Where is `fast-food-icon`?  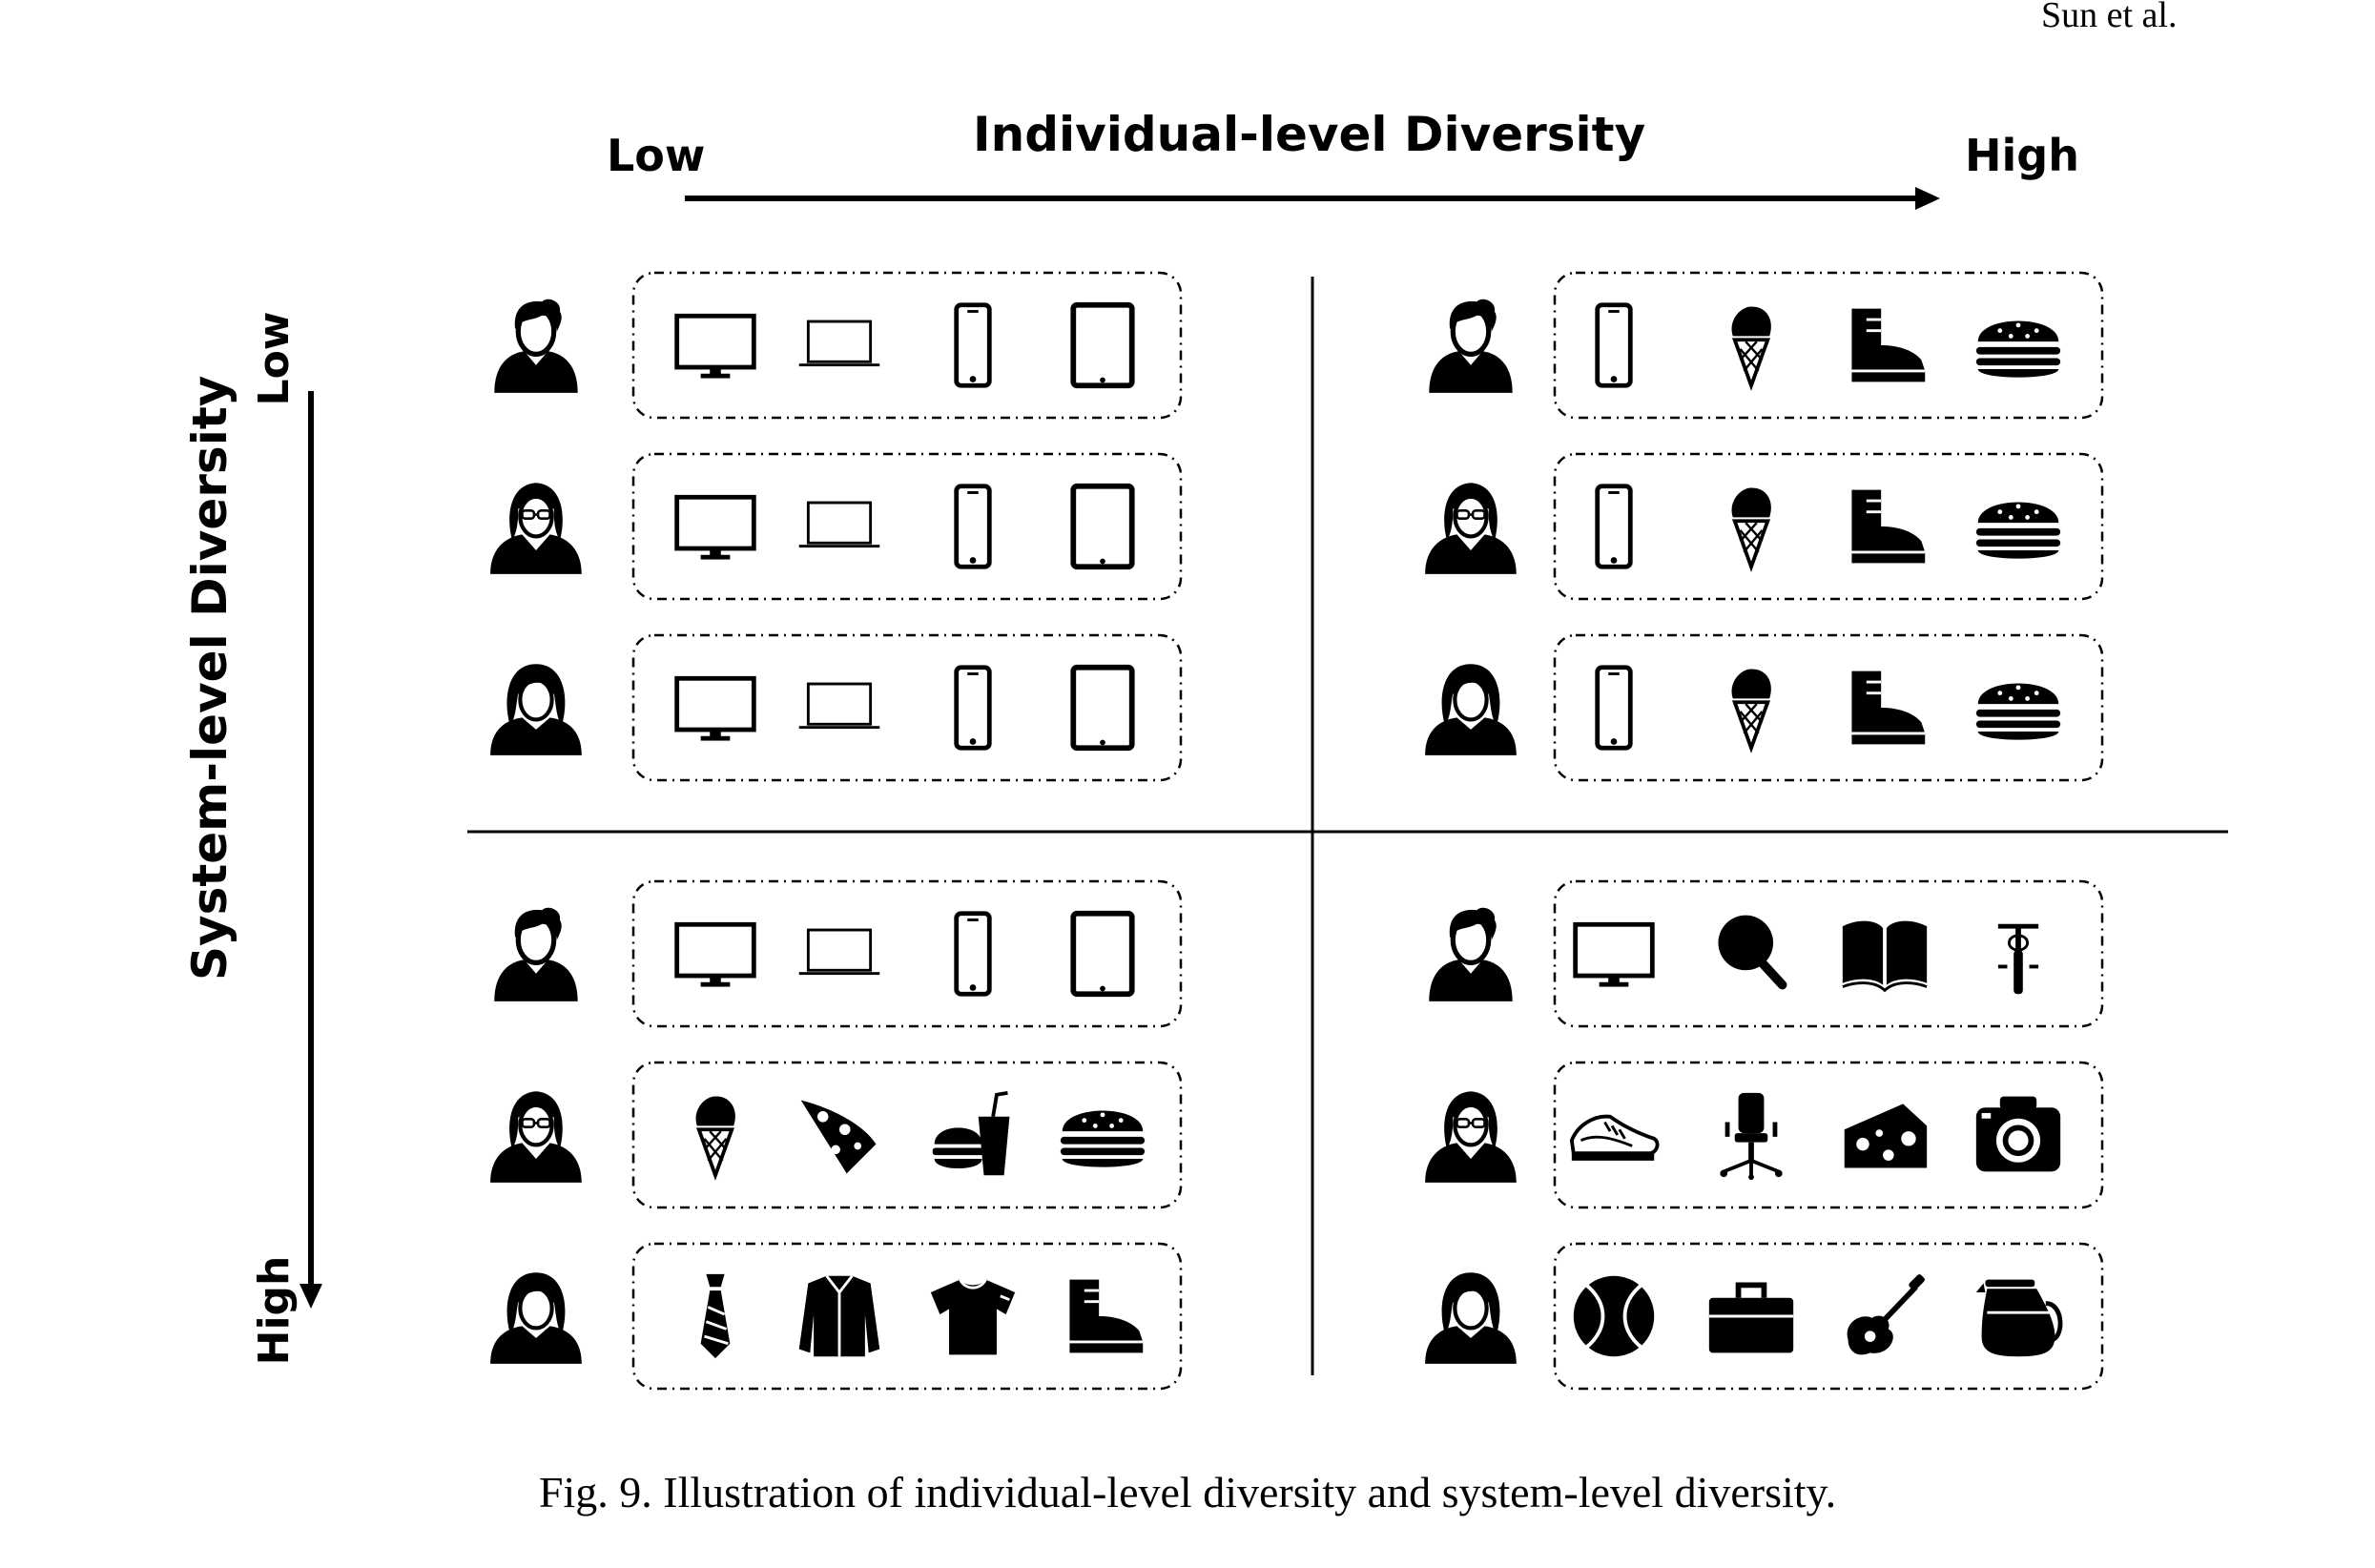
fast-food-icon is located at coordinates (971, 1134).